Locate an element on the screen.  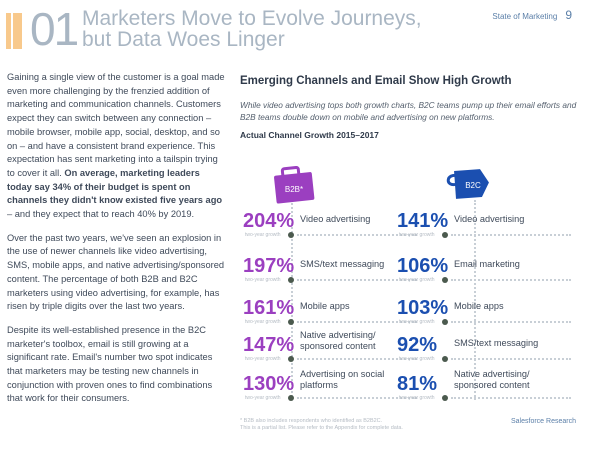
page-number: 9 is located at coordinates (568, 15).